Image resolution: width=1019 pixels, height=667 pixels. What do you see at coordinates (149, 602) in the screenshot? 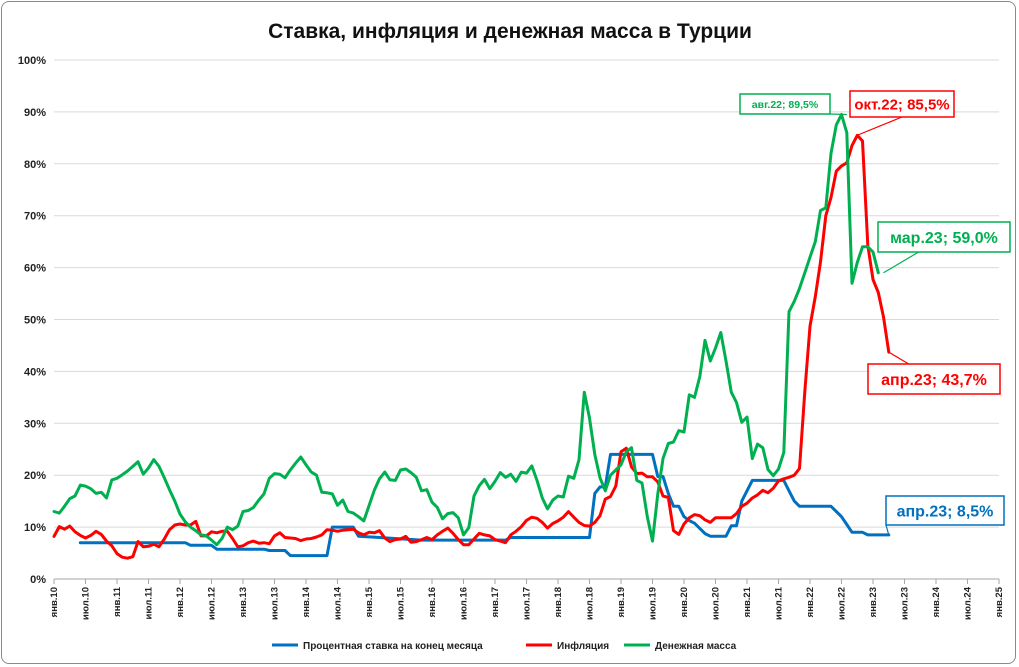
I see `x-tick-label: июл.11` at bounding box center [149, 602].